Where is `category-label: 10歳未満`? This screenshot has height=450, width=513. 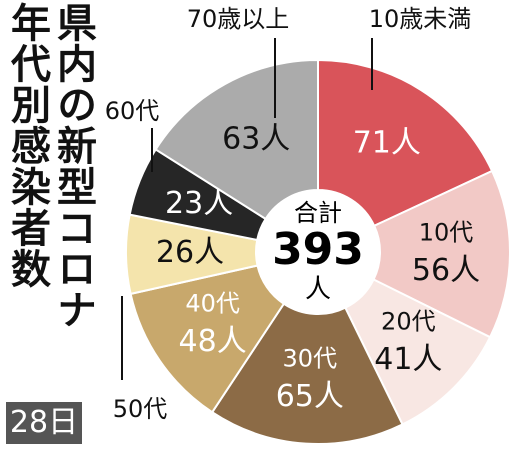
category-label: 10歳未満 is located at coordinates (420, 19).